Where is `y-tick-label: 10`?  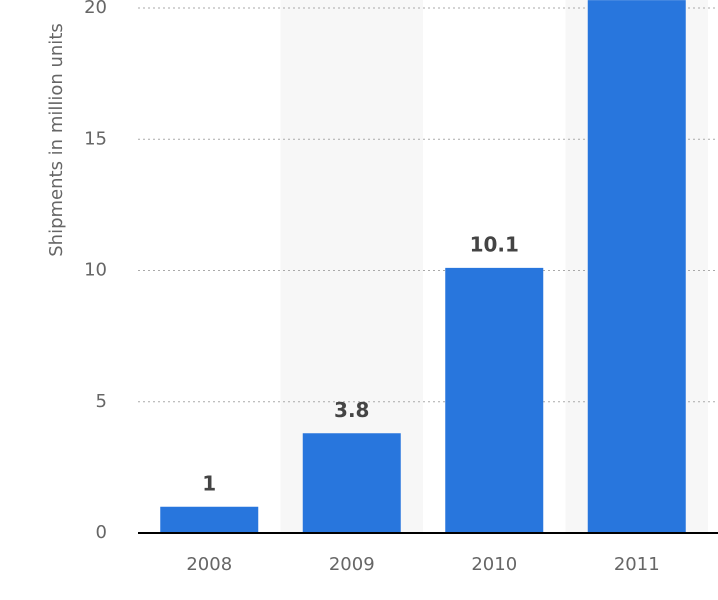
y-tick-label: 10 is located at coordinates (95, 270).